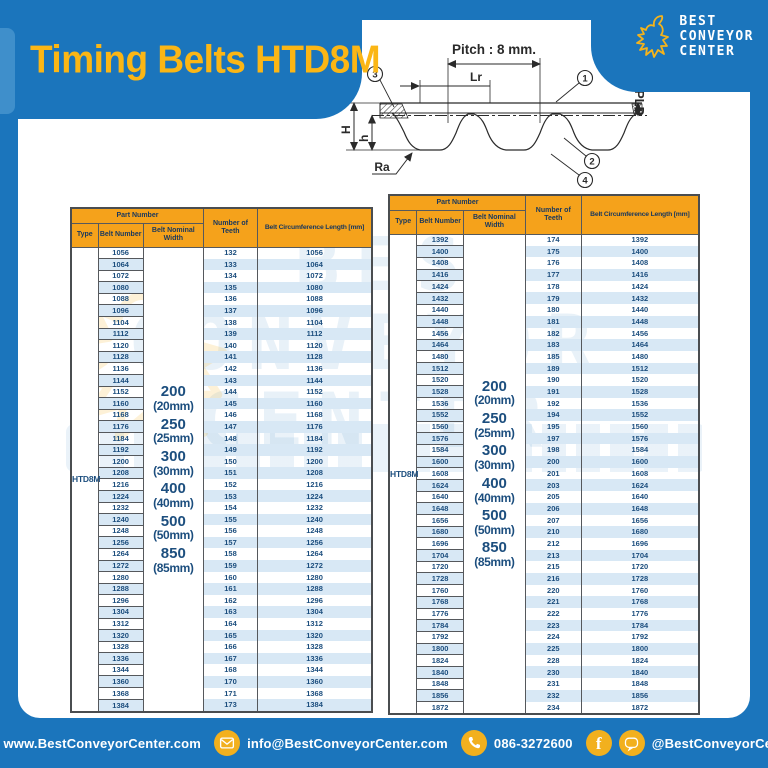  I want to click on circumference-length-cell: 1584, so click(640, 450).